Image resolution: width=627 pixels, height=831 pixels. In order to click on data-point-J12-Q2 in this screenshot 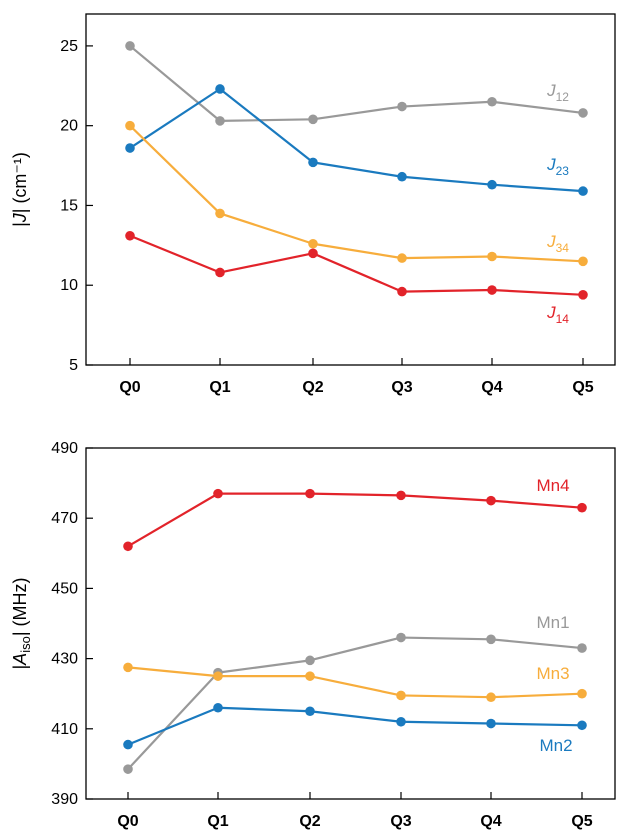, I will do `click(313, 119)`.